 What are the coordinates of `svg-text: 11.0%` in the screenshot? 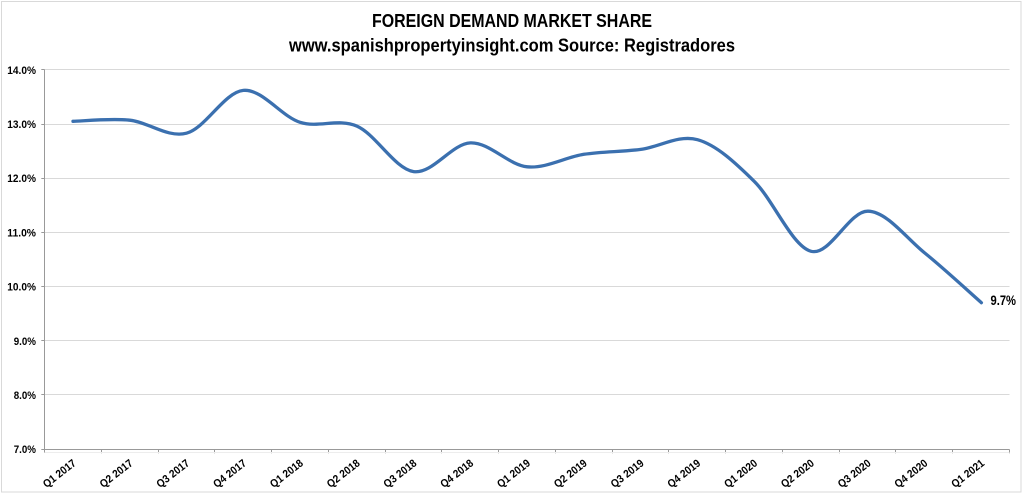 It's located at (21, 233).